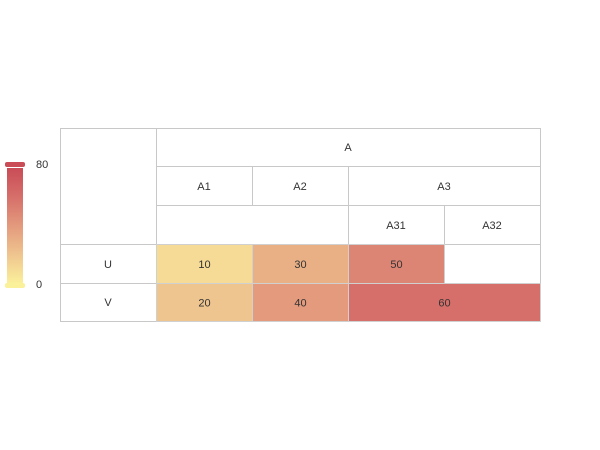 This screenshot has width=600, height=450. I want to click on heat-cell-label-u-a31: 50, so click(396, 265).